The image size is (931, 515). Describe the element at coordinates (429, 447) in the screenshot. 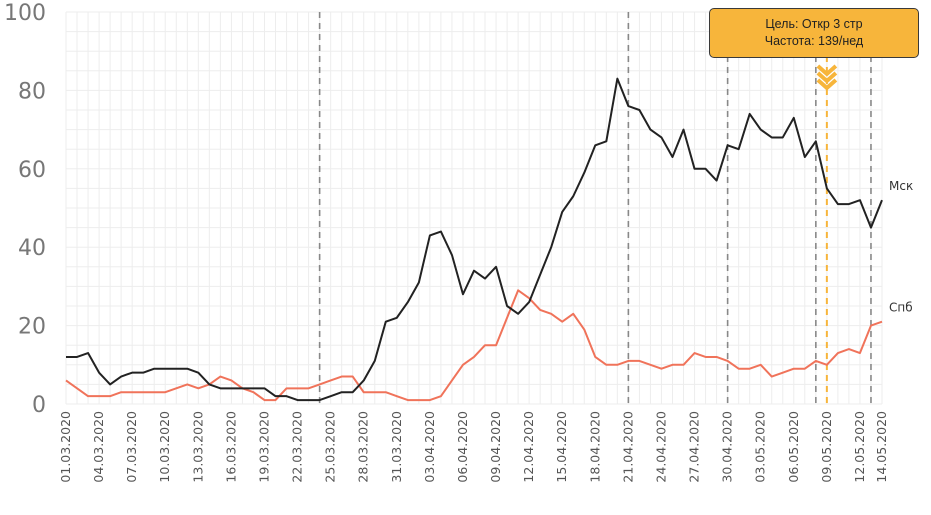

I see `x-tick-label: 03.04.2020` at that location.